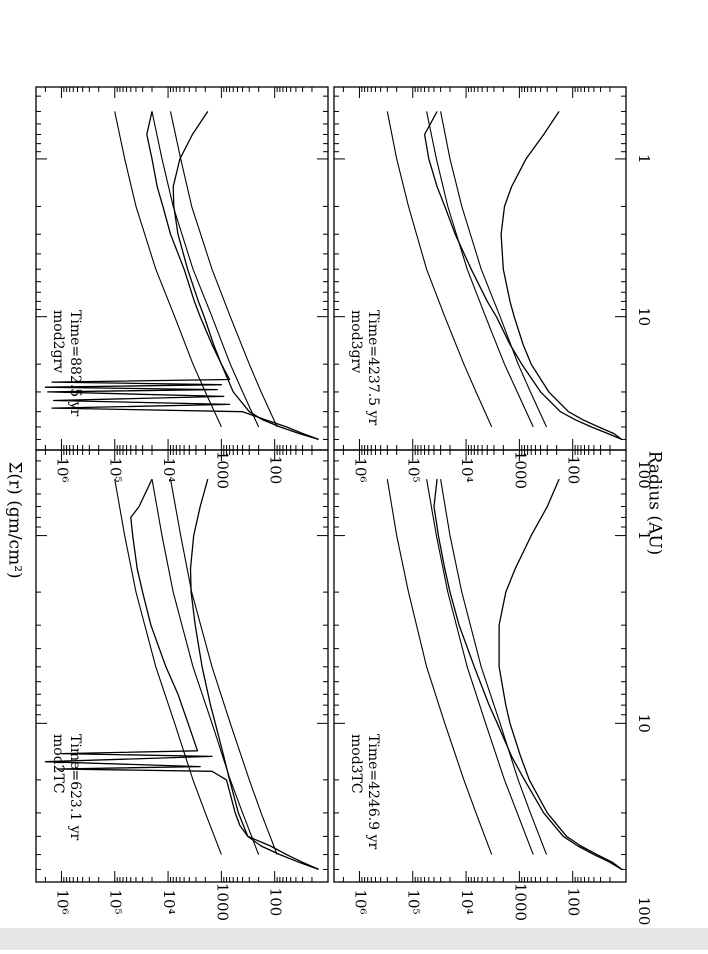 The image size is (708, 954). I want to click on model-label: mod2grv, so click(58, 341).